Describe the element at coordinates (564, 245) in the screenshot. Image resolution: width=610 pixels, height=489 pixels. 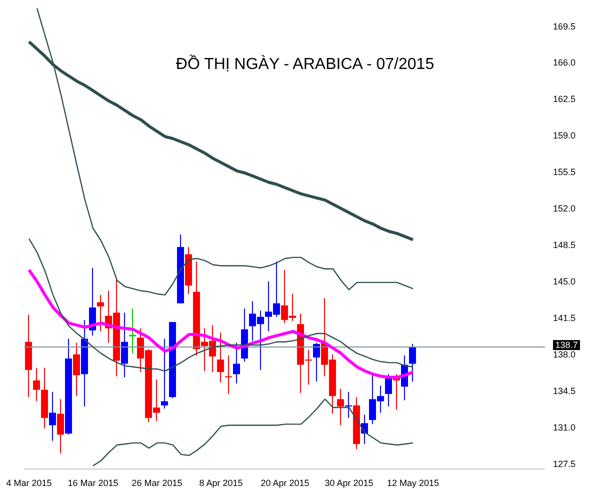
I see `y-tick-label: 148.5` at that location.